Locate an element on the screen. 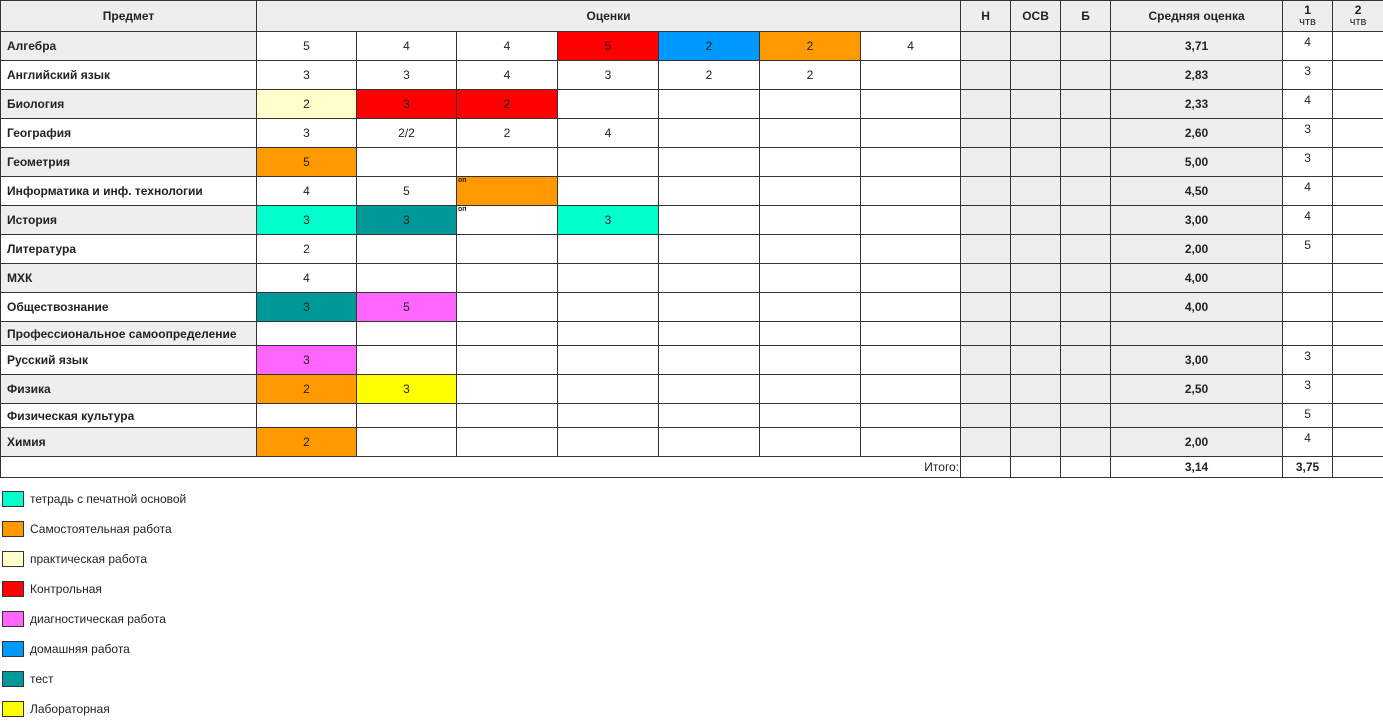  subject-name: История is located at coordinates (129, 220).